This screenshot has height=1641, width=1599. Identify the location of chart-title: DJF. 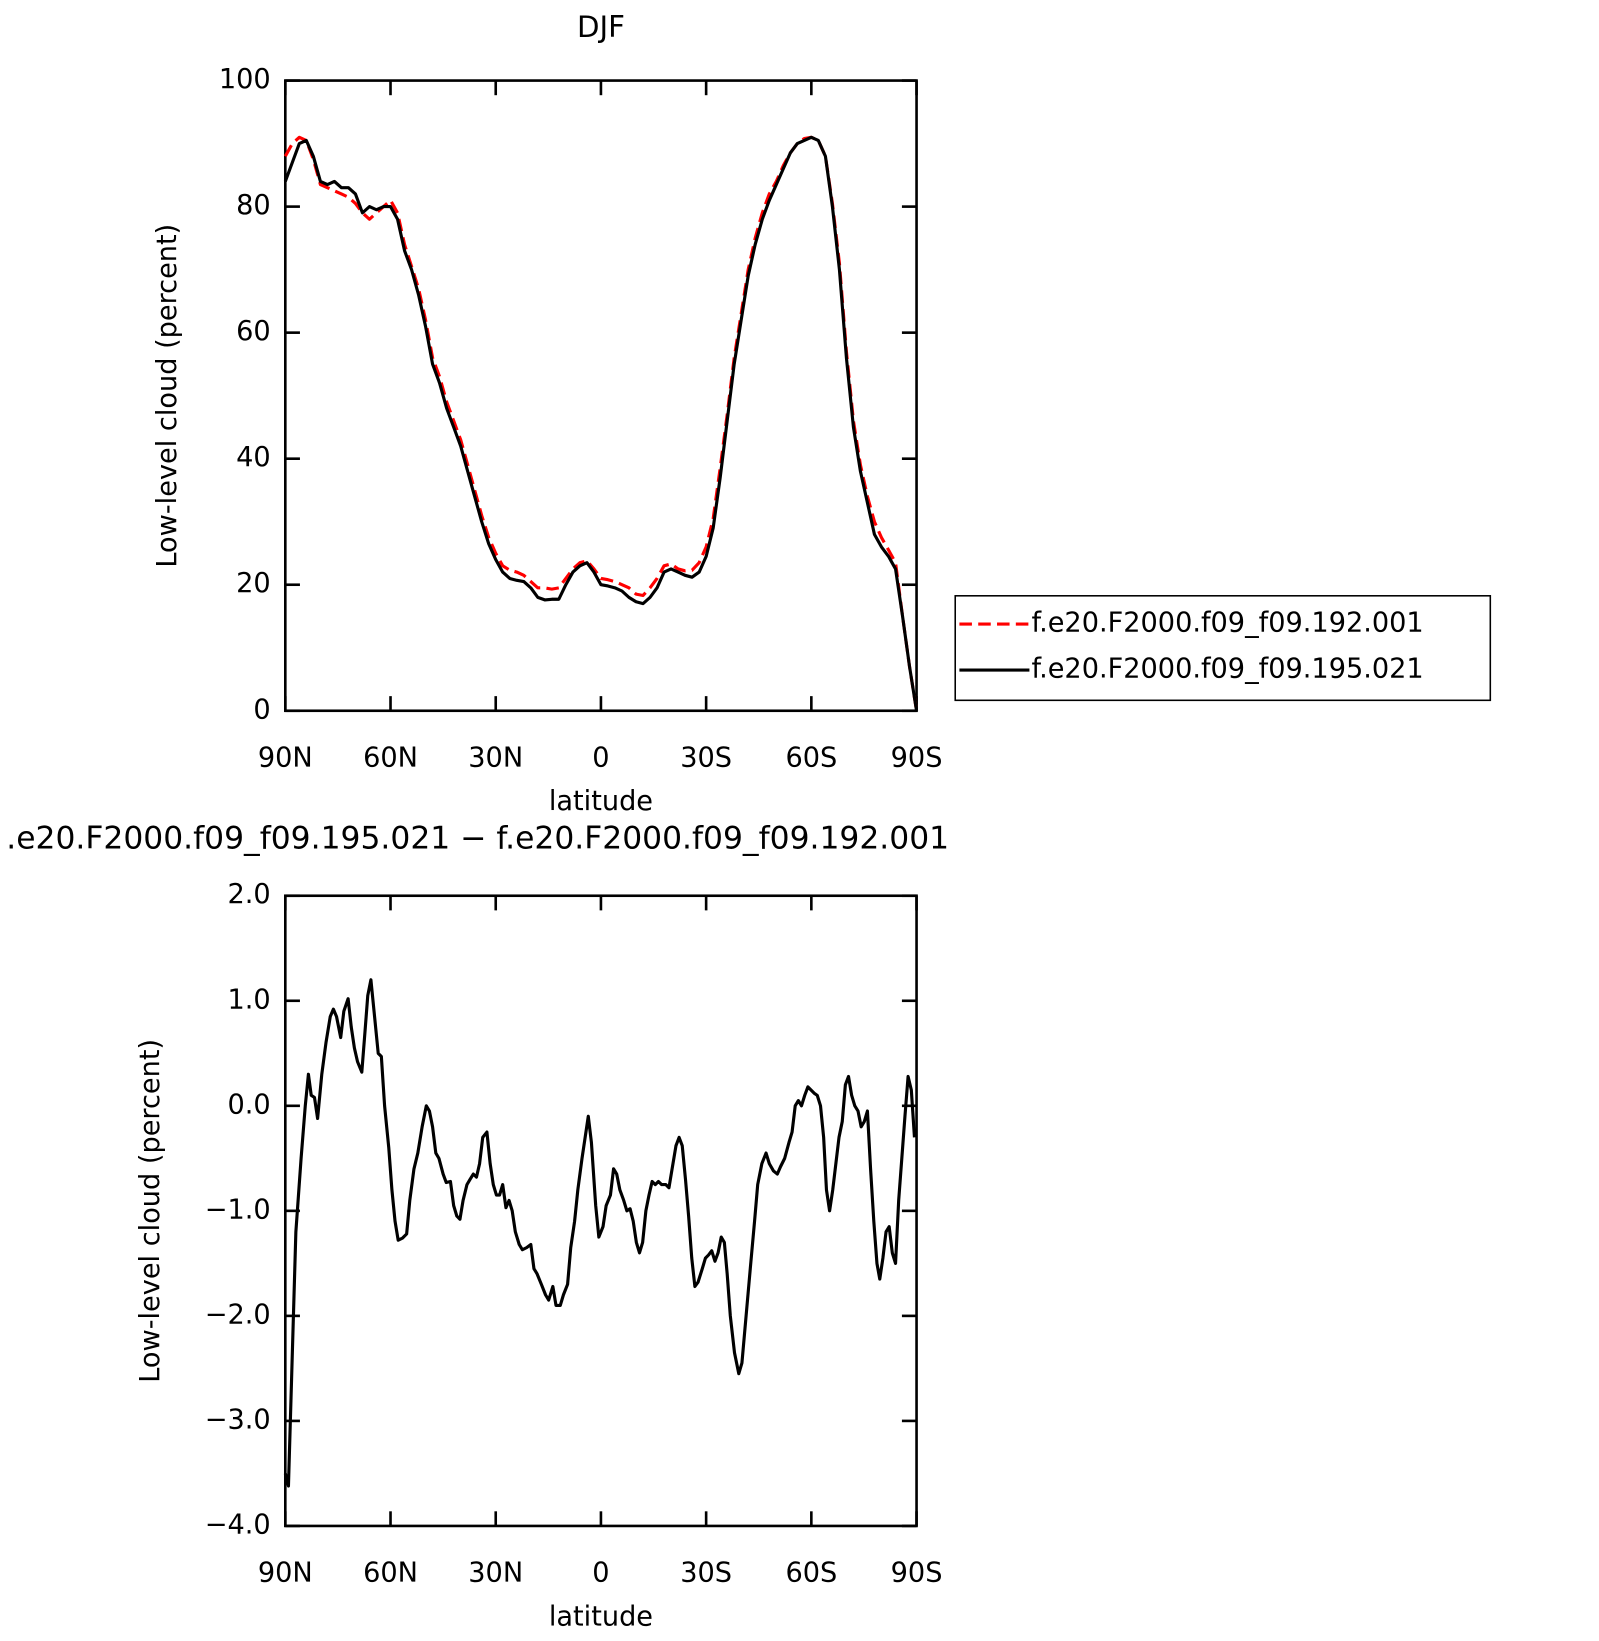
(601, 27).